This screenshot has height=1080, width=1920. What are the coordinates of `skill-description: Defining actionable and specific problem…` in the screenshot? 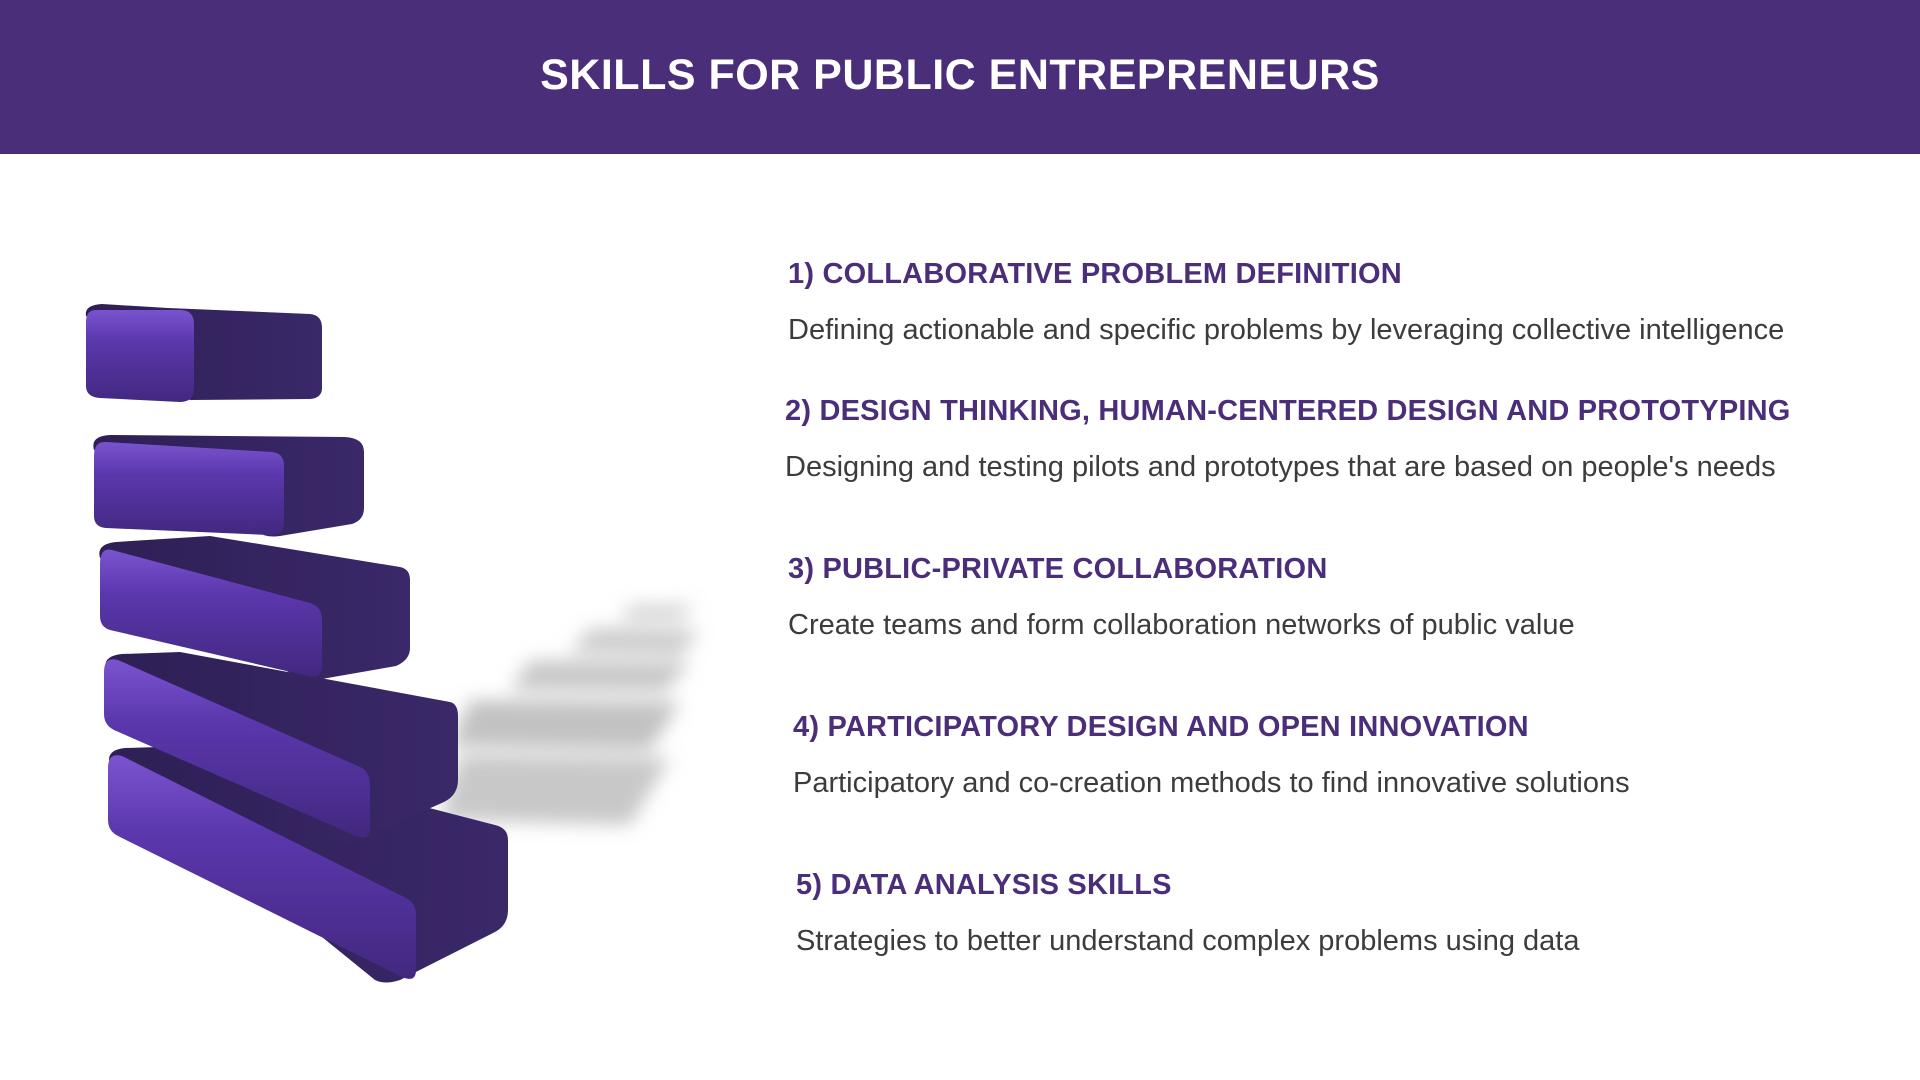 It's located at (1286, 330).